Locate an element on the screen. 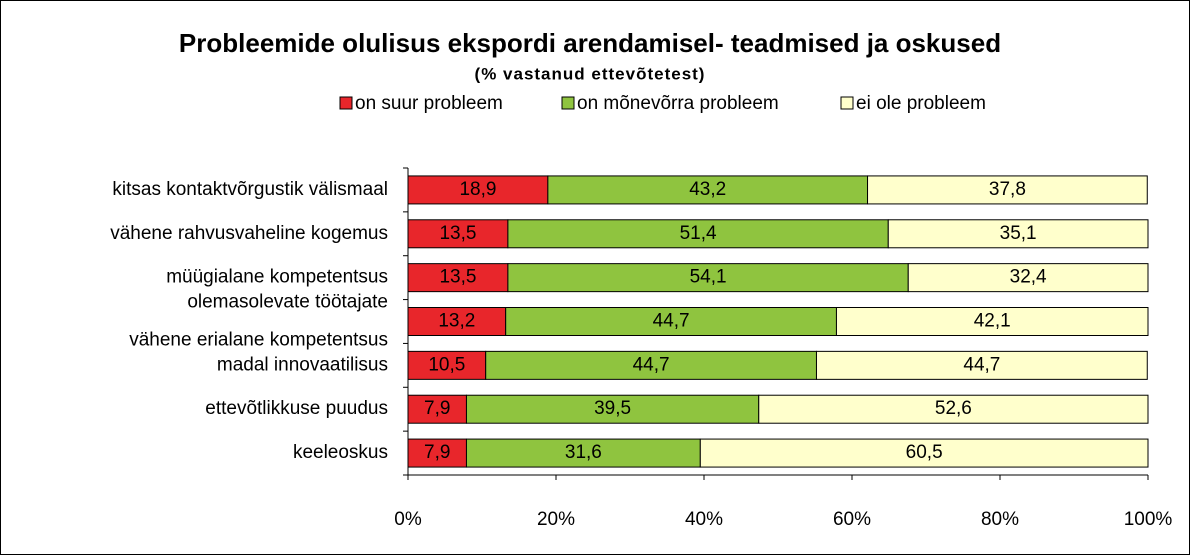 This screenshot has width=1190, height=560. legend-label: on mõnevõrra probleem is located at coordinates (678, 103).